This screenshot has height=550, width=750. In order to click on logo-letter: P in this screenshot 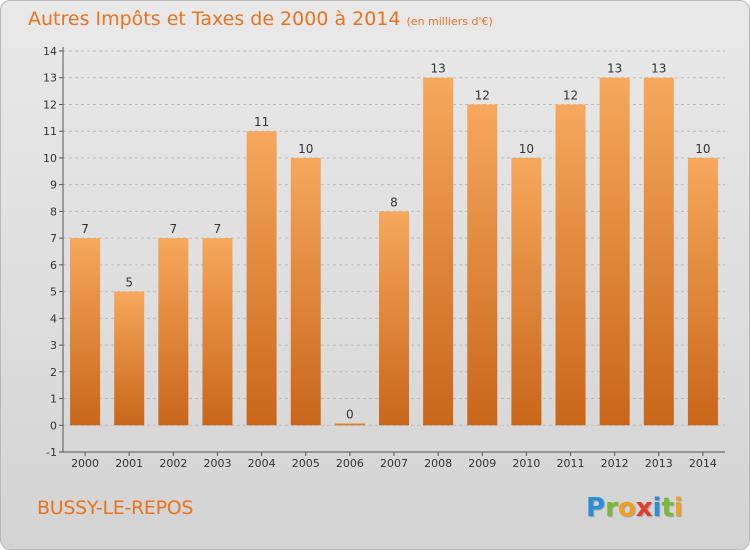, I will do `click(596, 508)`.